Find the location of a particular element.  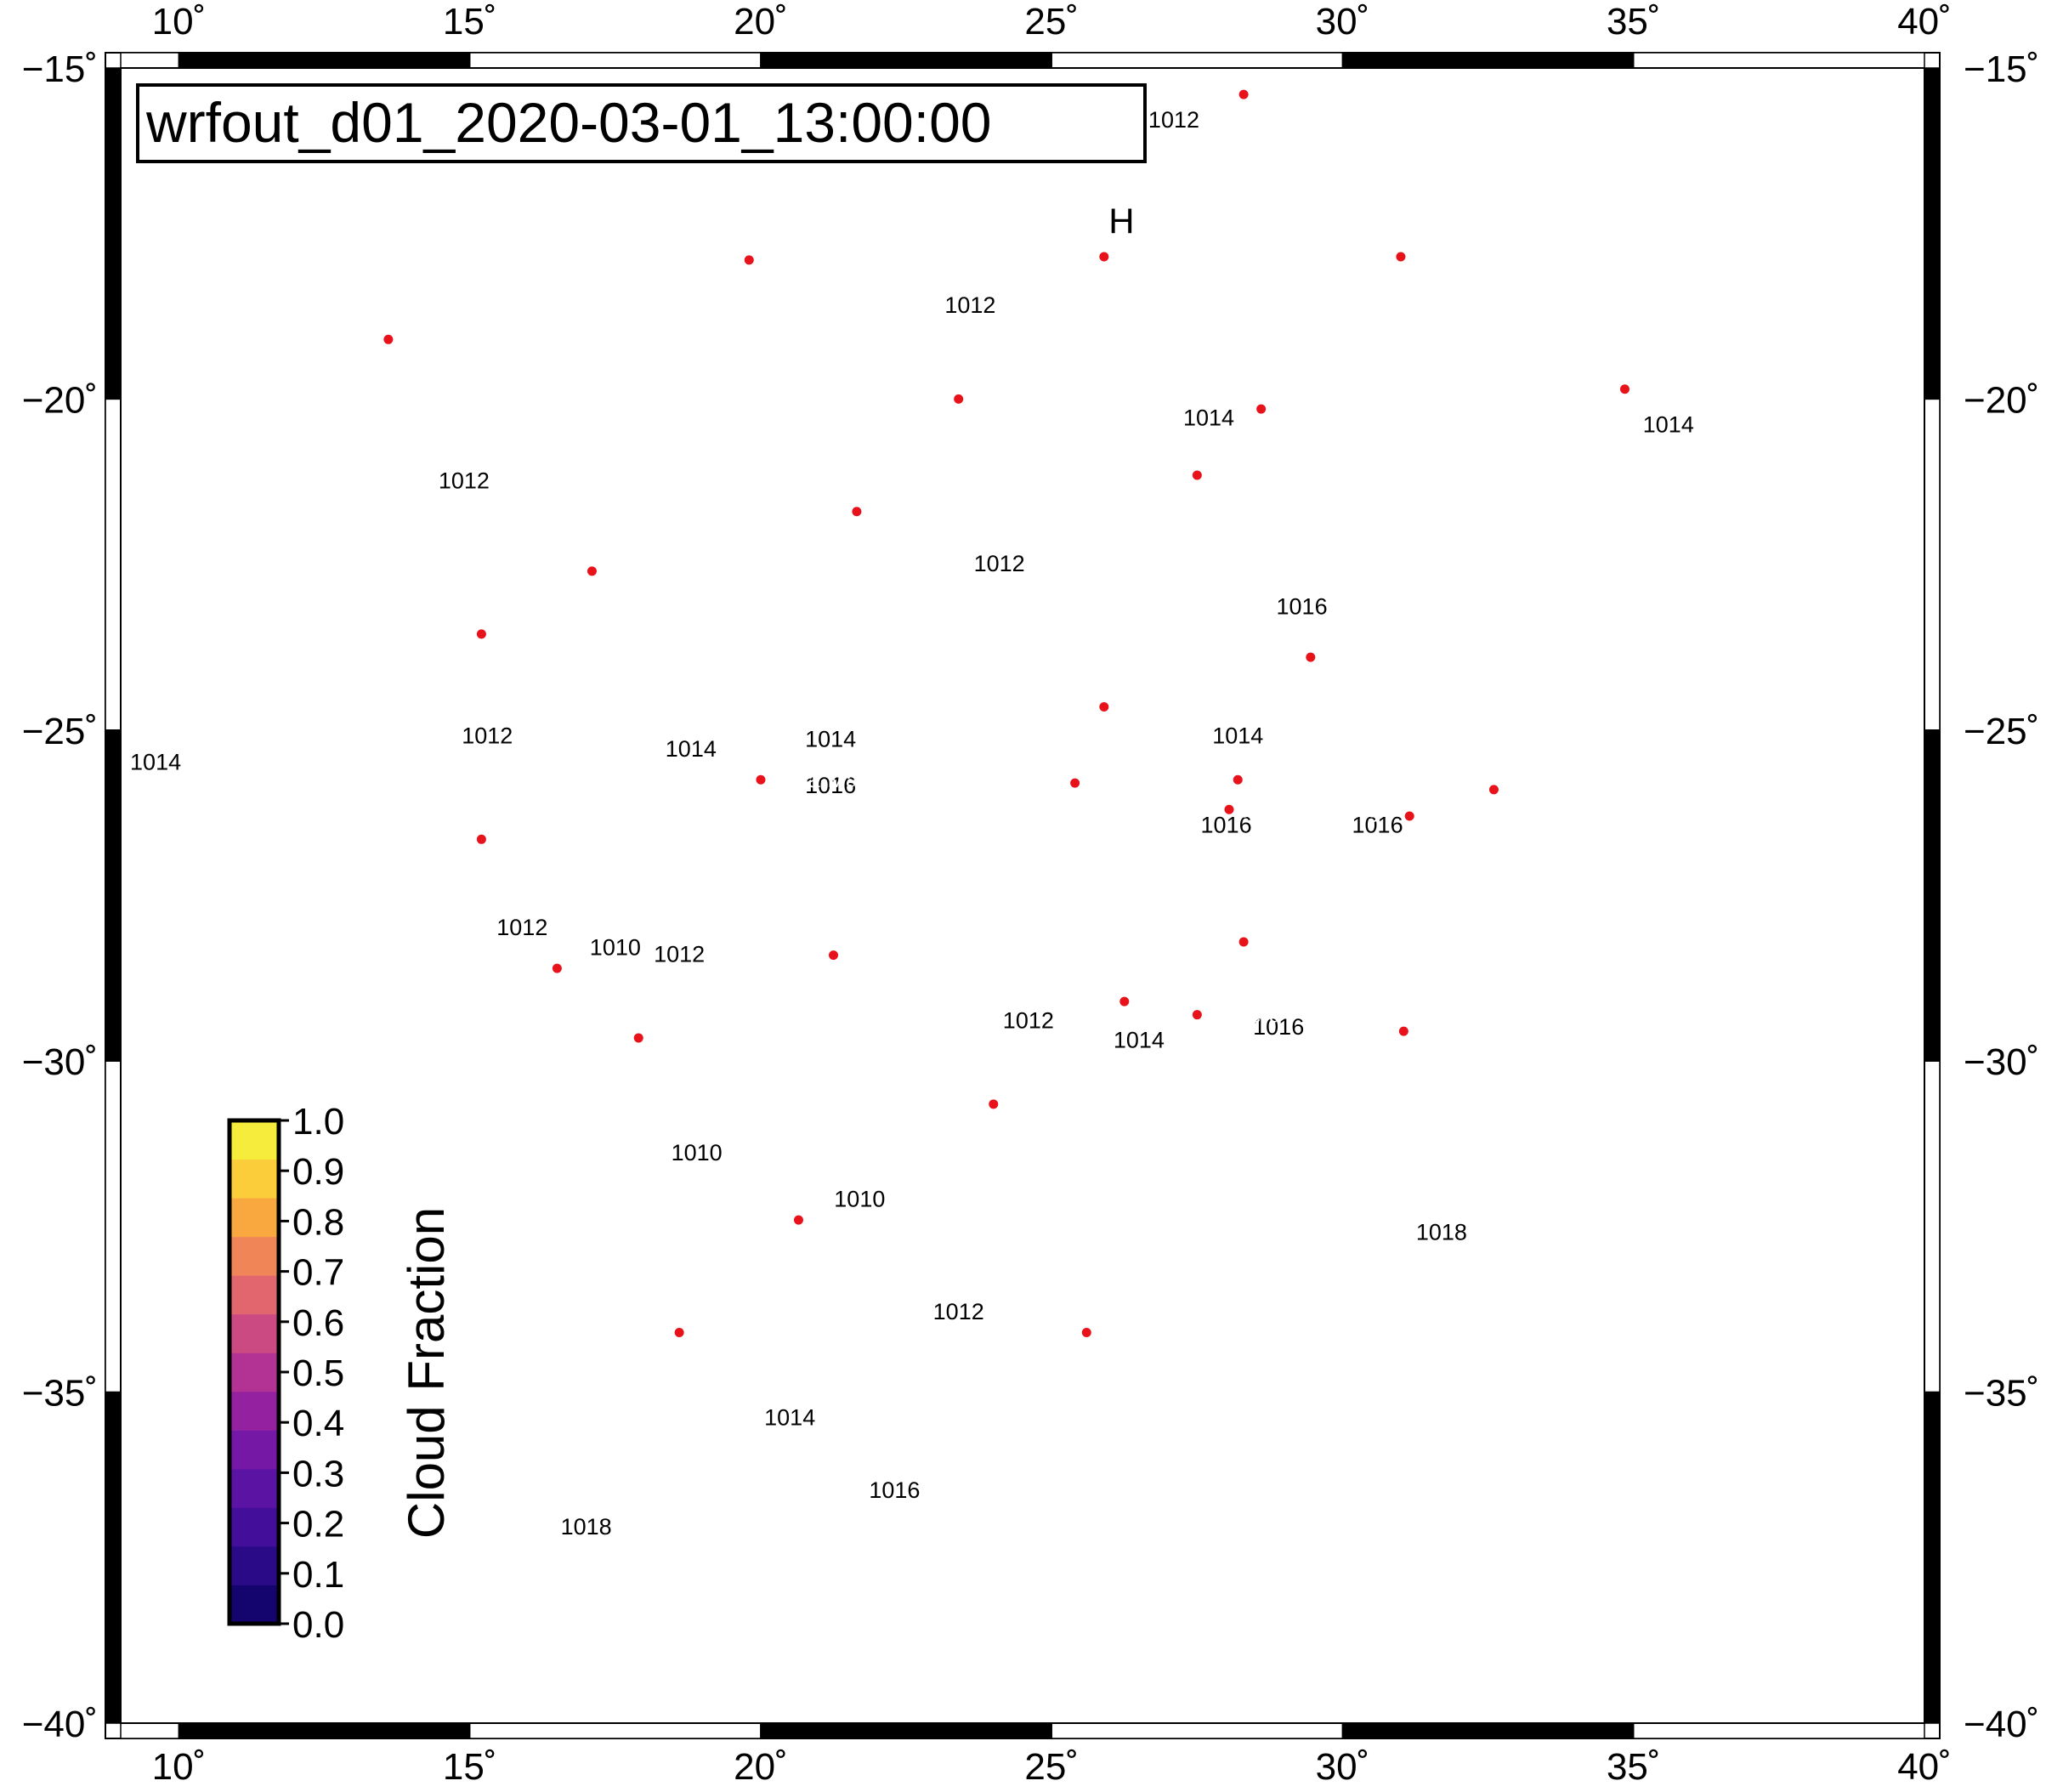

city-label: Gaberone is located at coordinates (1163, 708).